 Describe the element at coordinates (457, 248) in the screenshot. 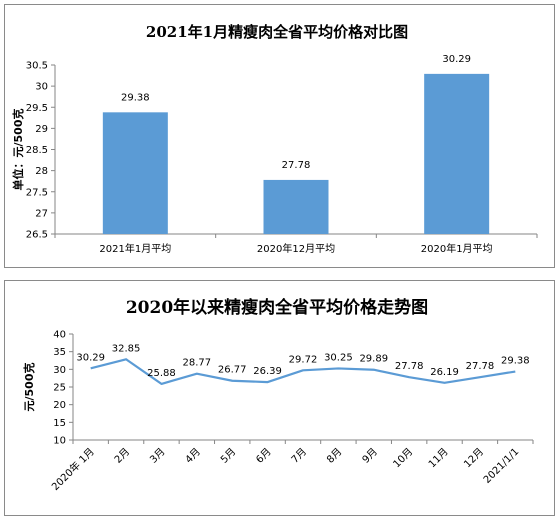

I see `x-tick-label: 2020年1月平均` at that location.